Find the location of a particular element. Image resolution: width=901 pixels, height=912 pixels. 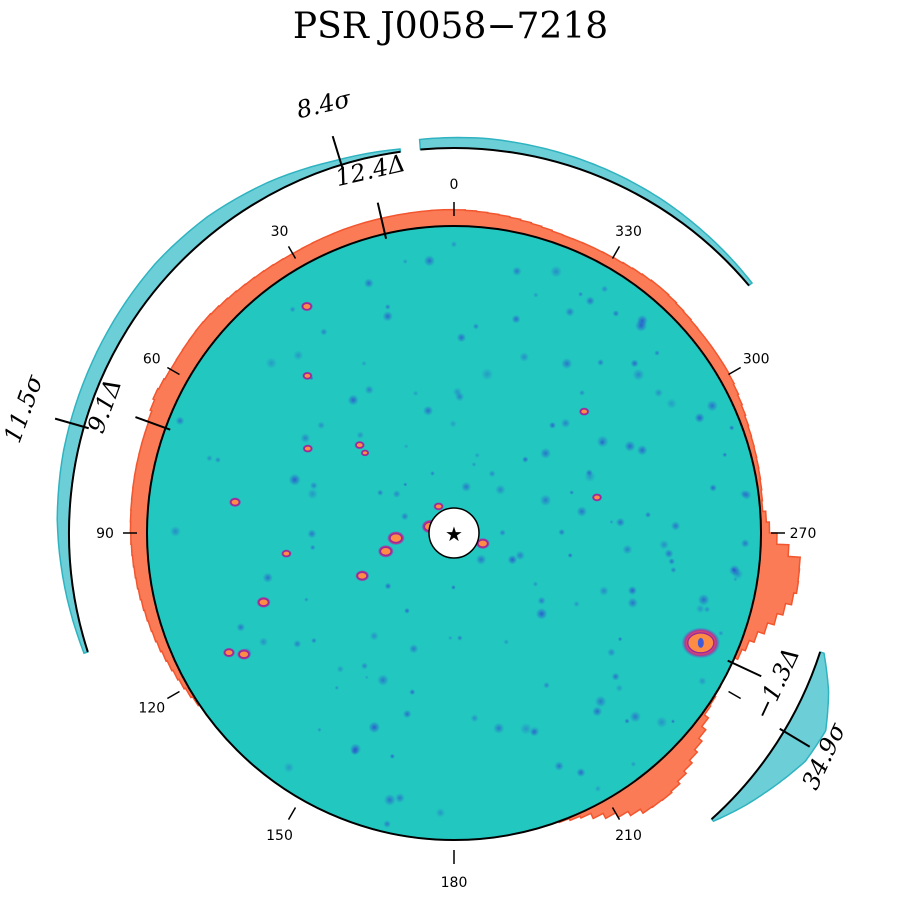

angle-tick-label-300: 300 is located at coordinates (756, 360).